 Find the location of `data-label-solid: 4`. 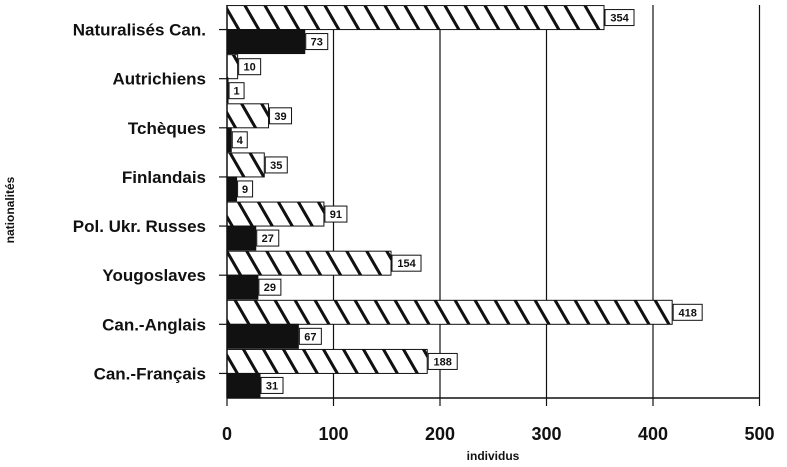

data-label-solid: 4 is located at coordinates (240, 141).